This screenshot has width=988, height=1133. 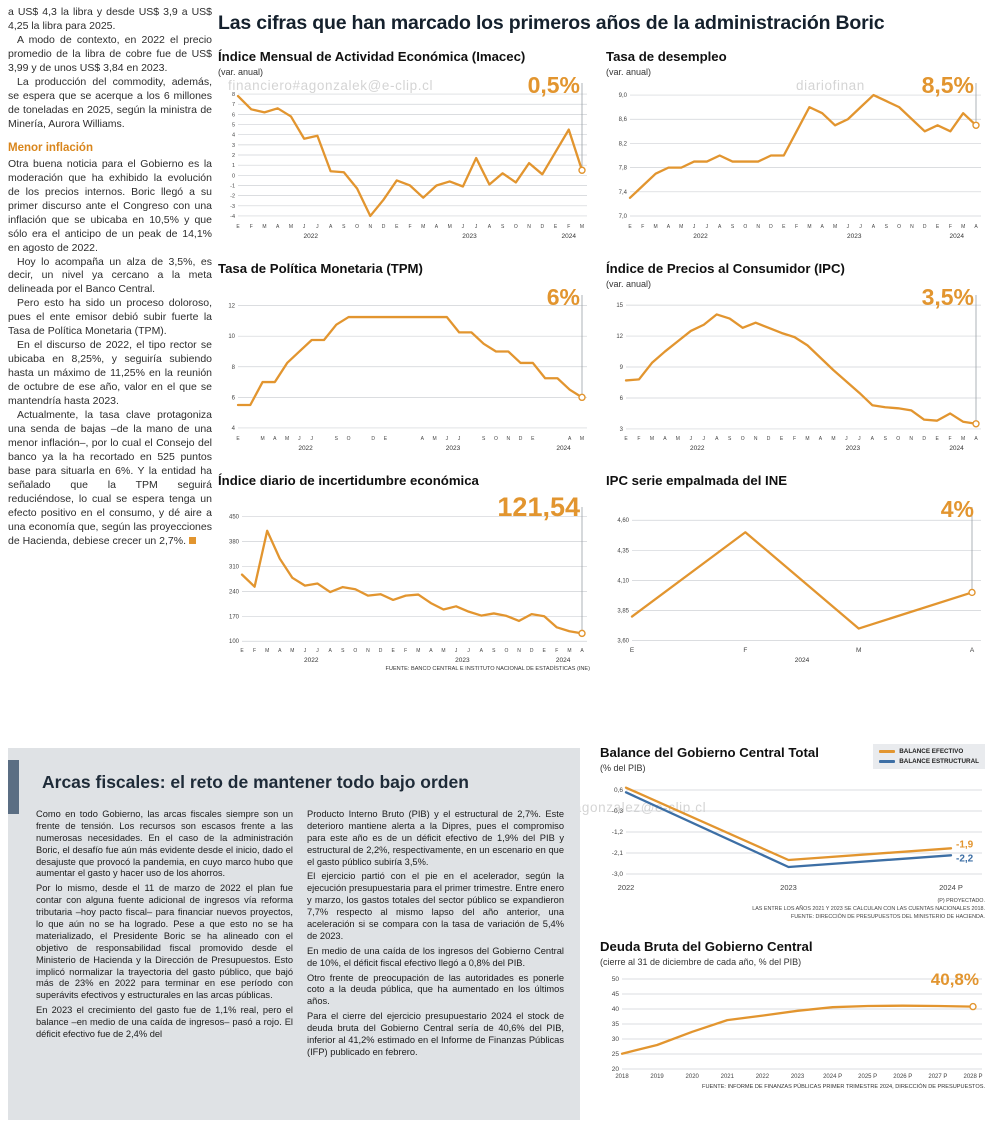 I want to click on chart-latest-value: 4%, so click(x=957, y=509).